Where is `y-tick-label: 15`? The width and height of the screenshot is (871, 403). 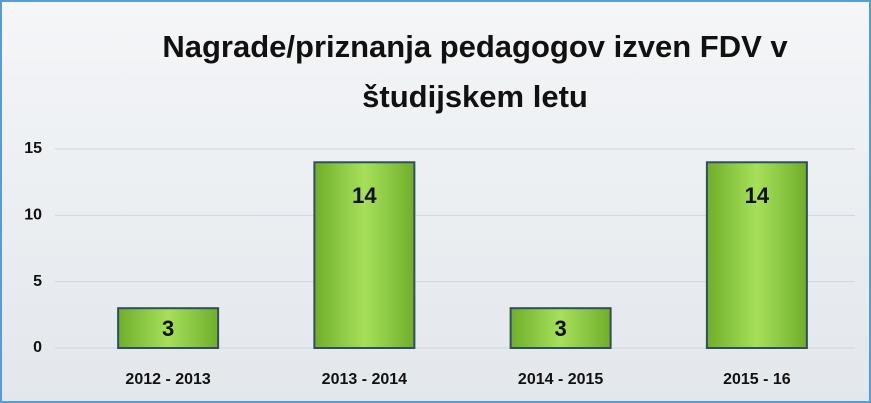
y-tick-label: 15 is located at coordinates (33, 148).